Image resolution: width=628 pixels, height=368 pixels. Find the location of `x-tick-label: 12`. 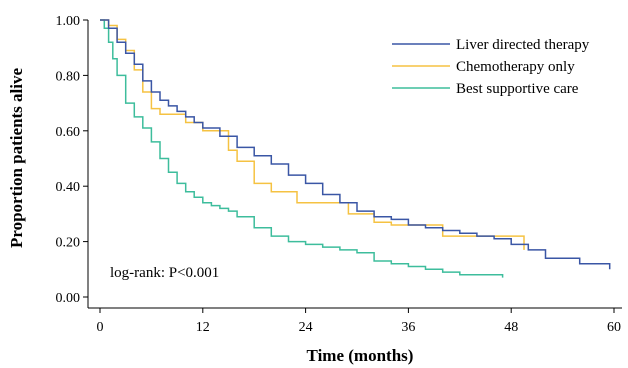

x-tick-label: 12 is located at coordinates (203, 327).